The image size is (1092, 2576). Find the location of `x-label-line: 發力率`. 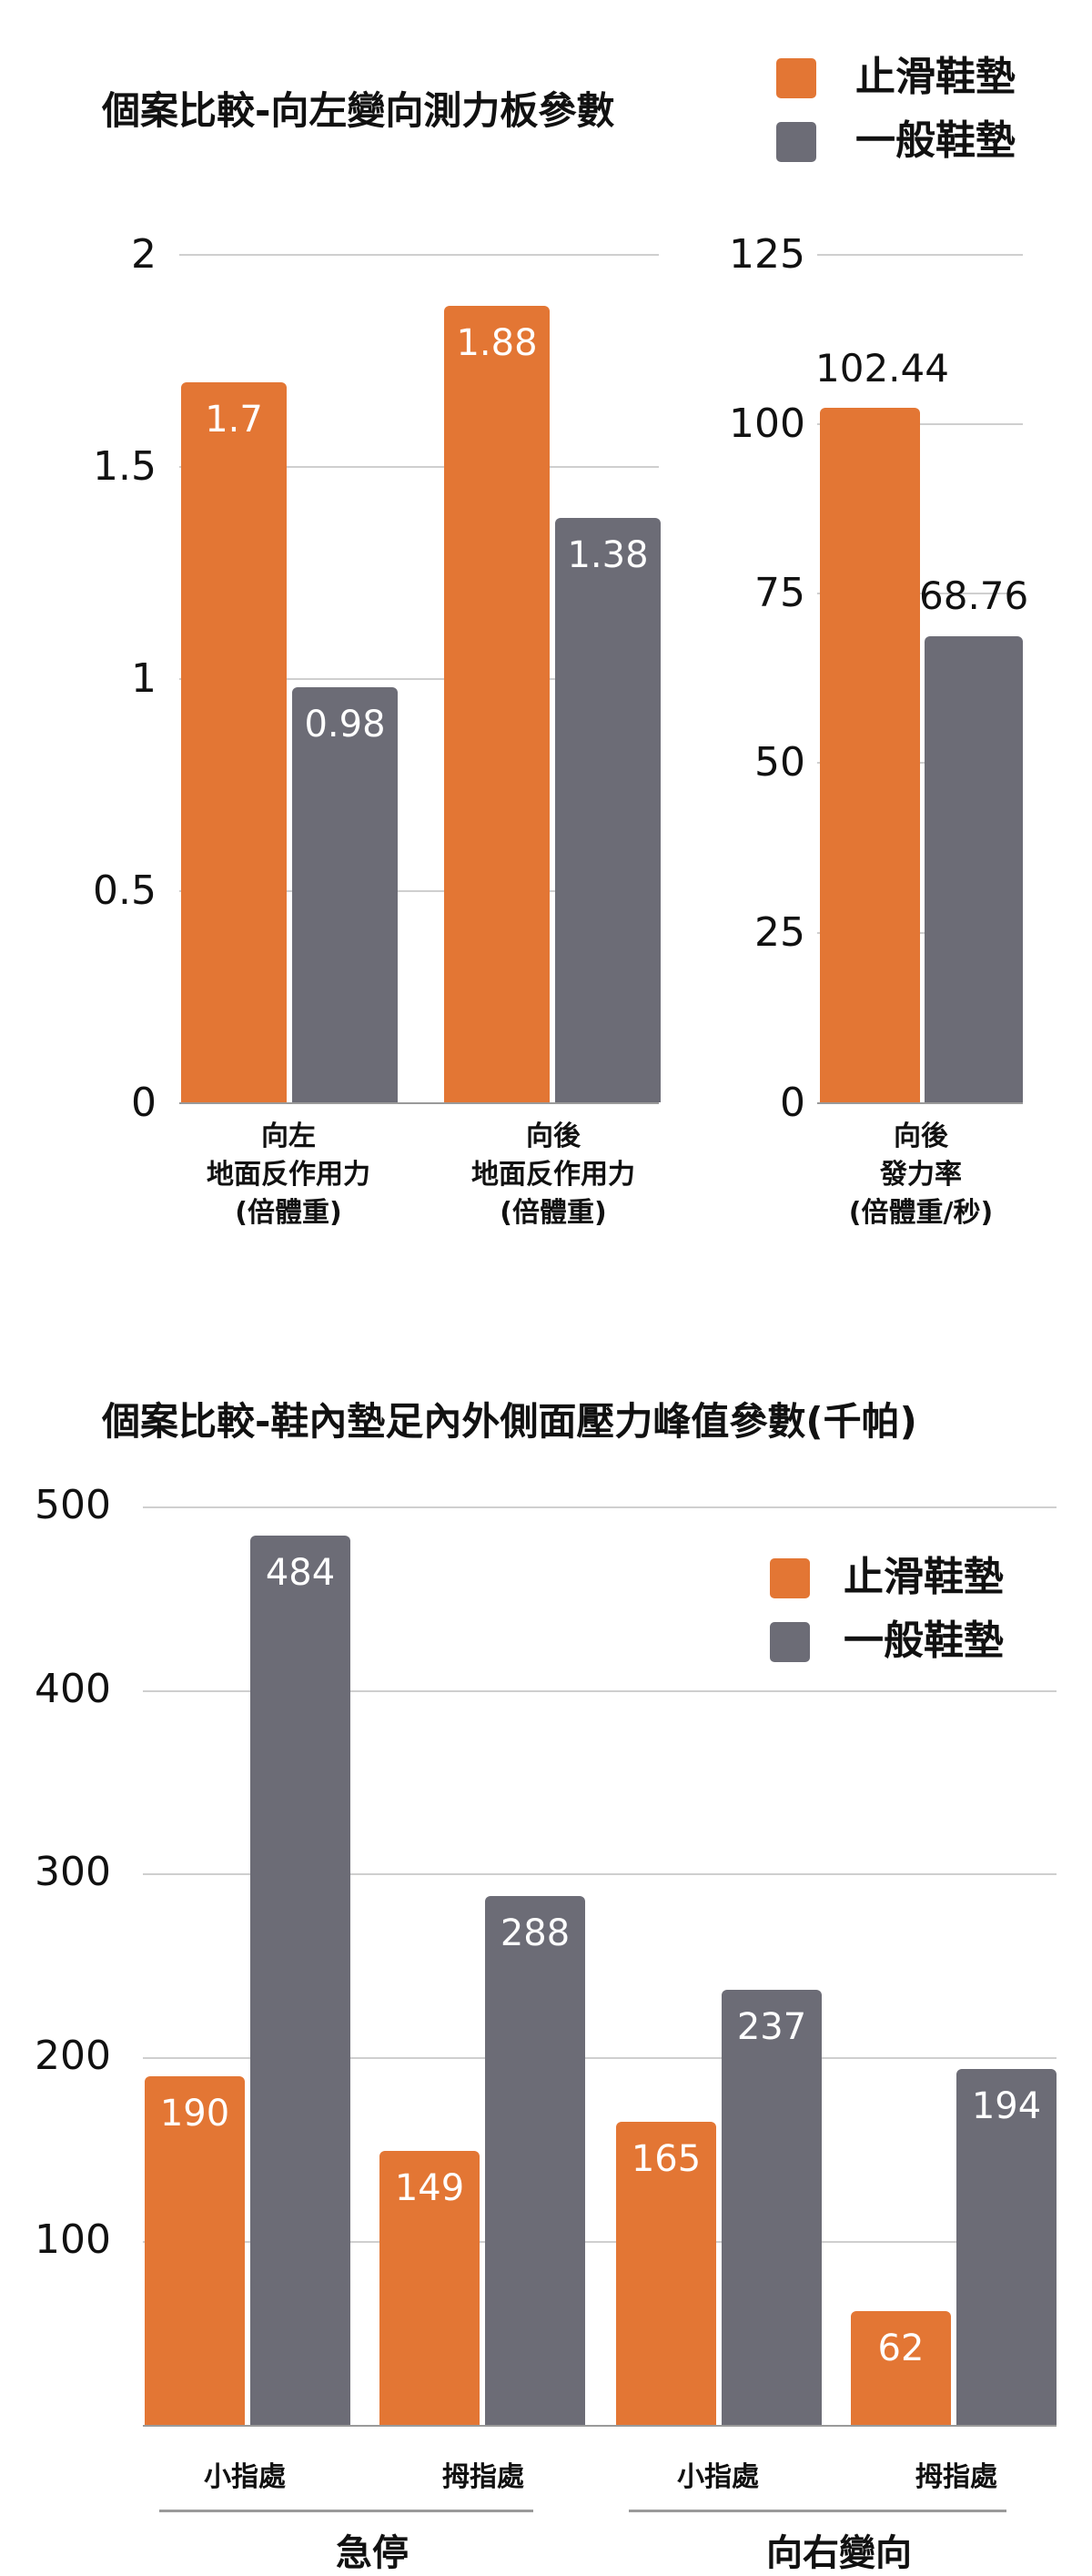

x-label-line: 發力率 is located at coordinates (921, 1175).